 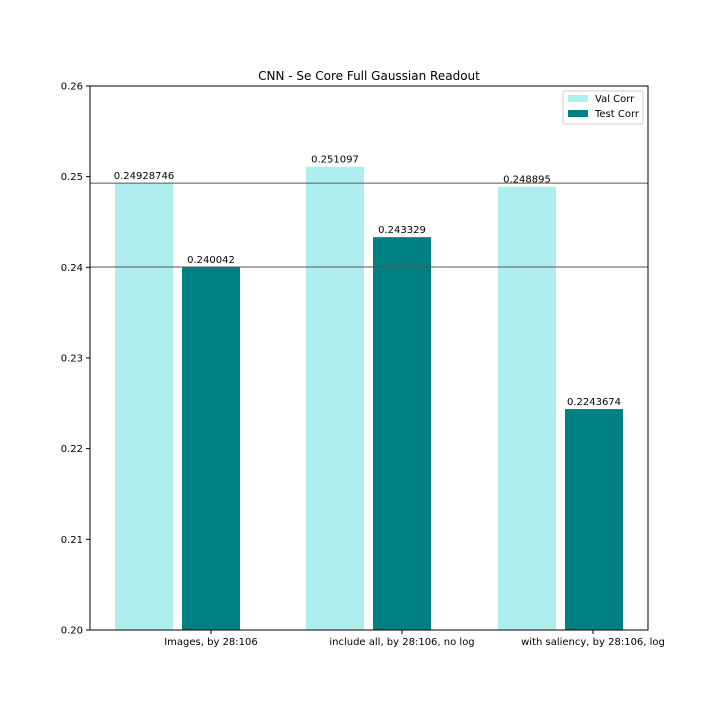 What do you see at coordinates (402, 230) in the screenshot?
I see `bar-value-label-test-1: 0.243329` at bounding box center [402, 230].